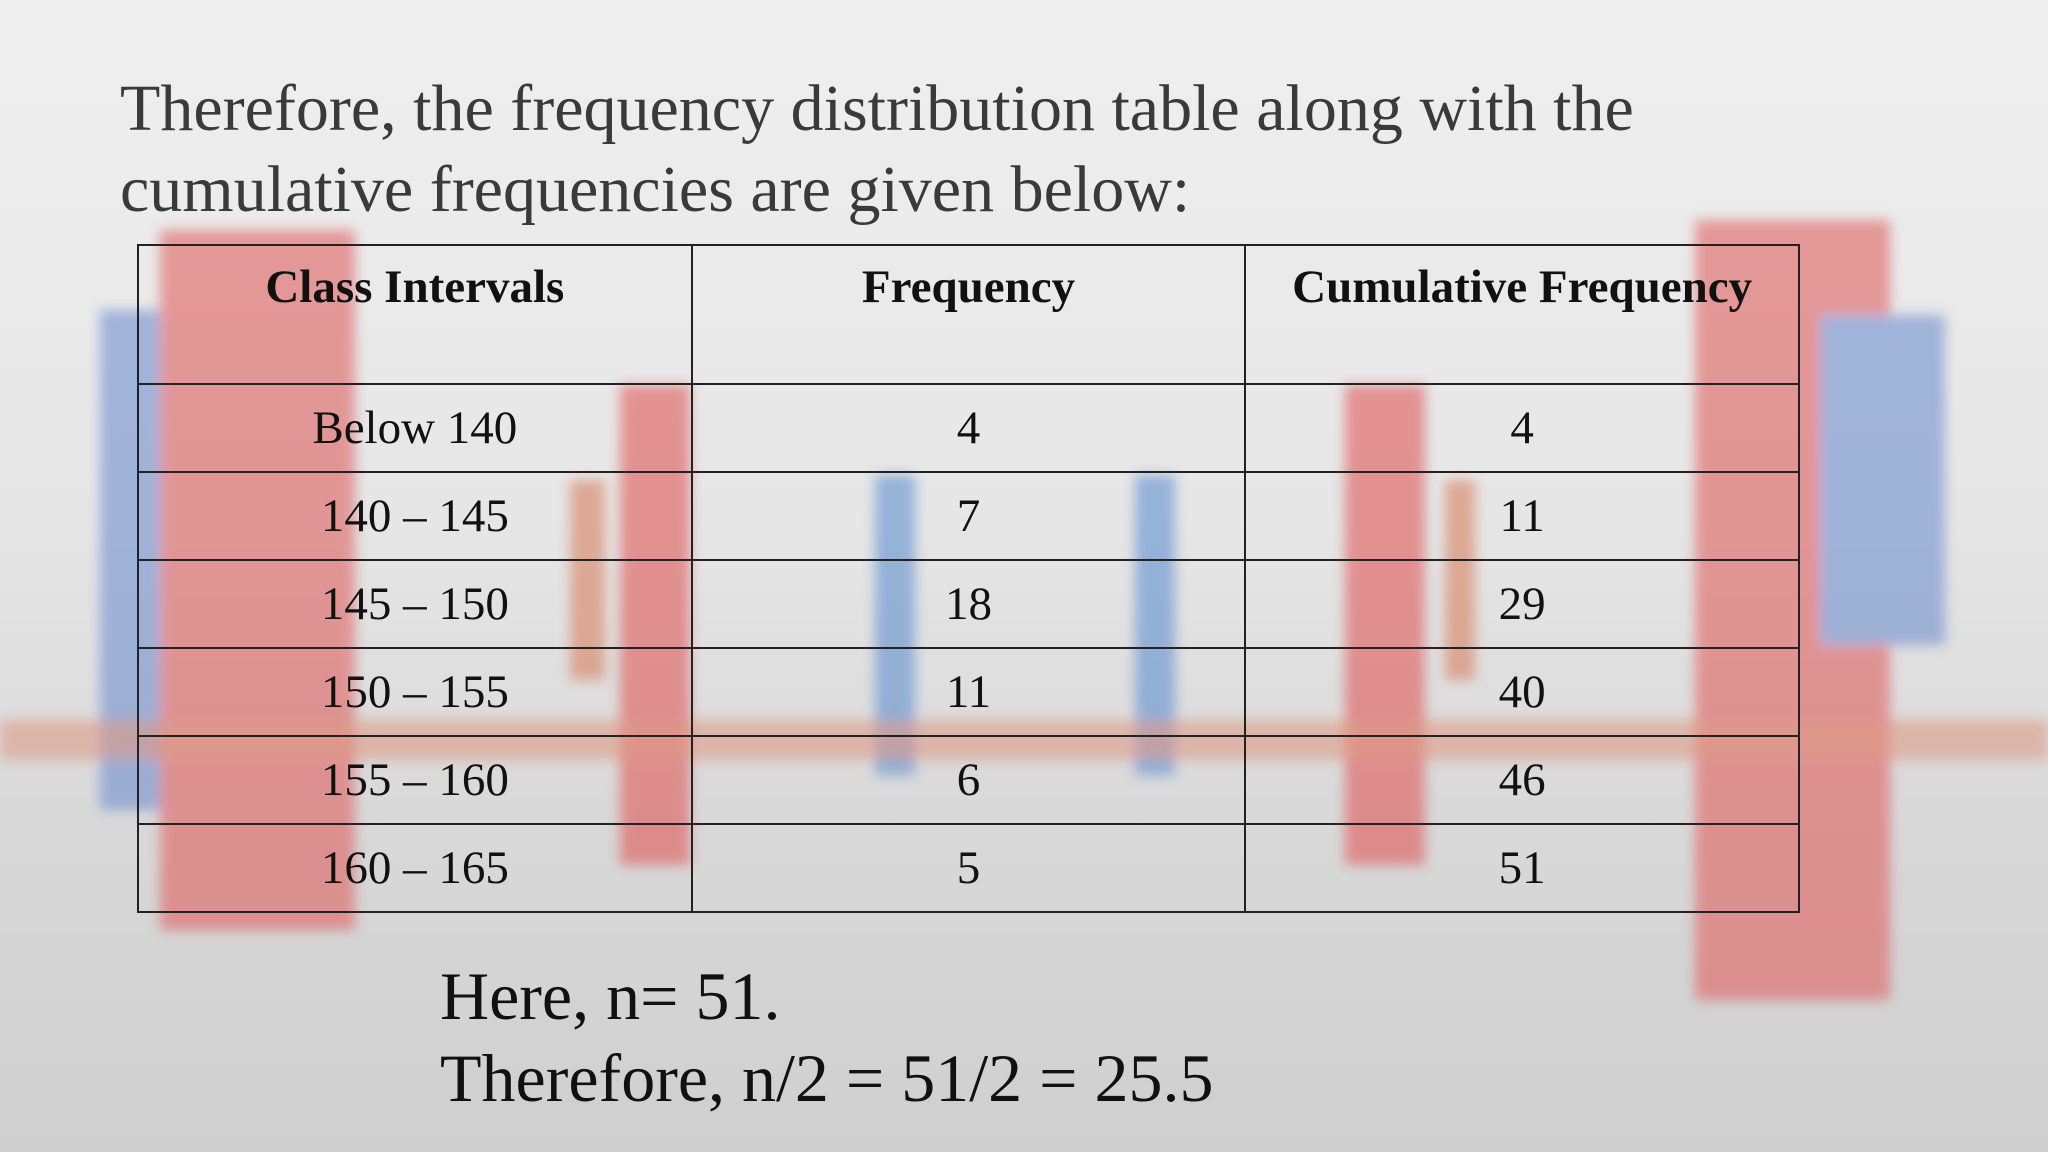 Image resolution: width=2048 pixels, height=1152 pixels. What do you see at coordinates (655, 189) in the screenshot?
I see `heading-line: cumulative frequencies are given below:` at bounding box center [655, 189].